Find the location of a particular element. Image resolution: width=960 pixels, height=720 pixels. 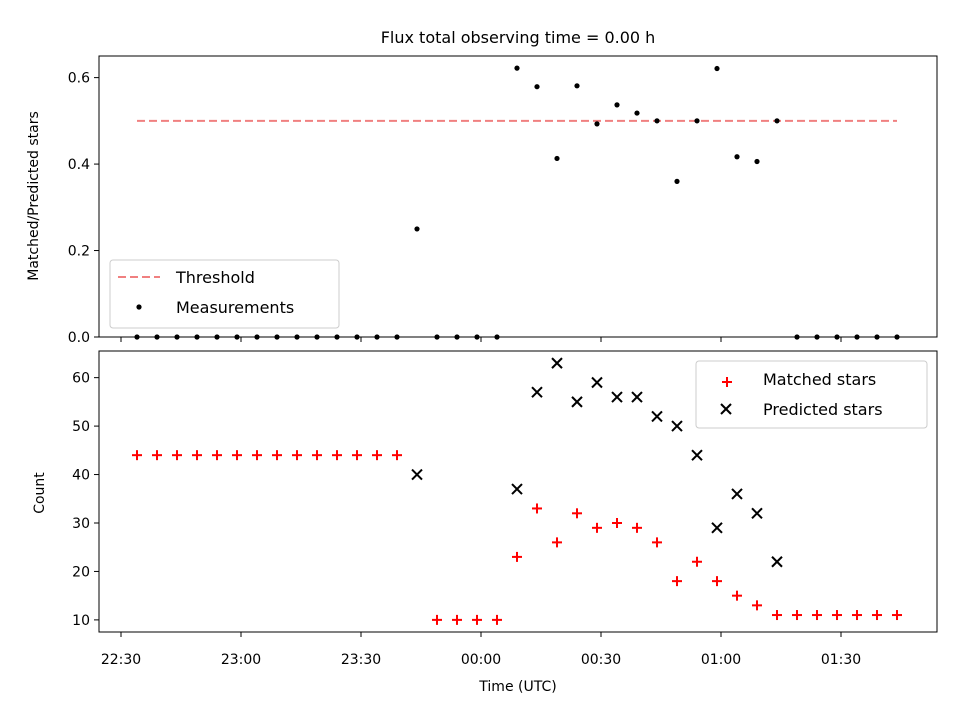

top-y-axis-label: Matched/Predicted stars is located at coordinates (34, 196).